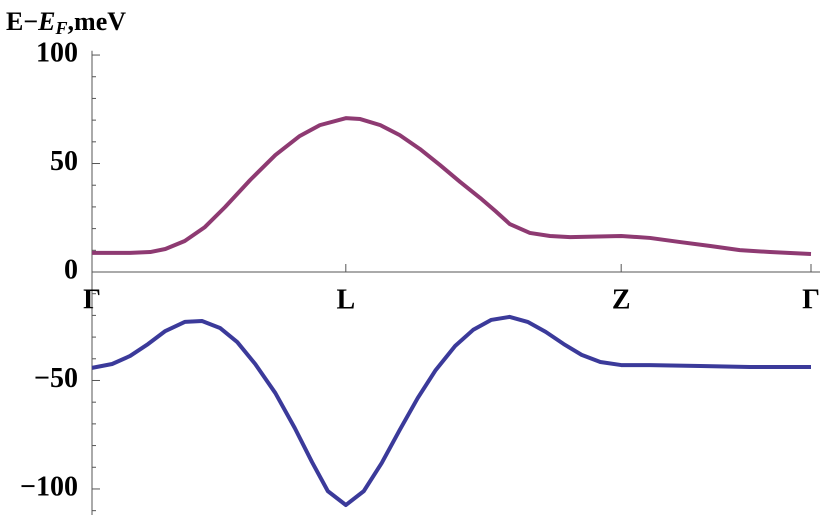 The image size is (830, 516). I want to click on y-tick-label: 0, so click(71, 269).